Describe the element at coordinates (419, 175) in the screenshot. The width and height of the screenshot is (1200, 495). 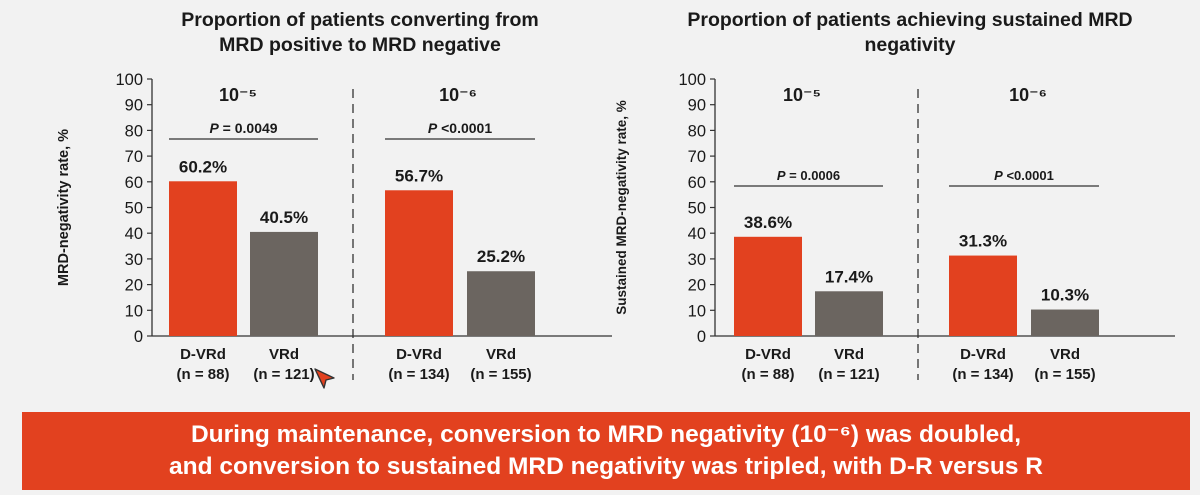
I see `bar-value-label: 56.7%` at that location.